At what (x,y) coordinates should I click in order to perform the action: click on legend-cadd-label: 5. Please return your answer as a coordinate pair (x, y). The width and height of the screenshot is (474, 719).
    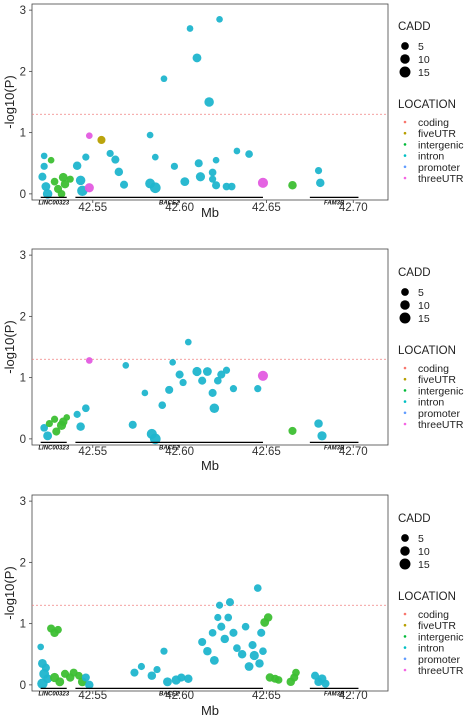
    Looking at the image, I should click on (421, 539).